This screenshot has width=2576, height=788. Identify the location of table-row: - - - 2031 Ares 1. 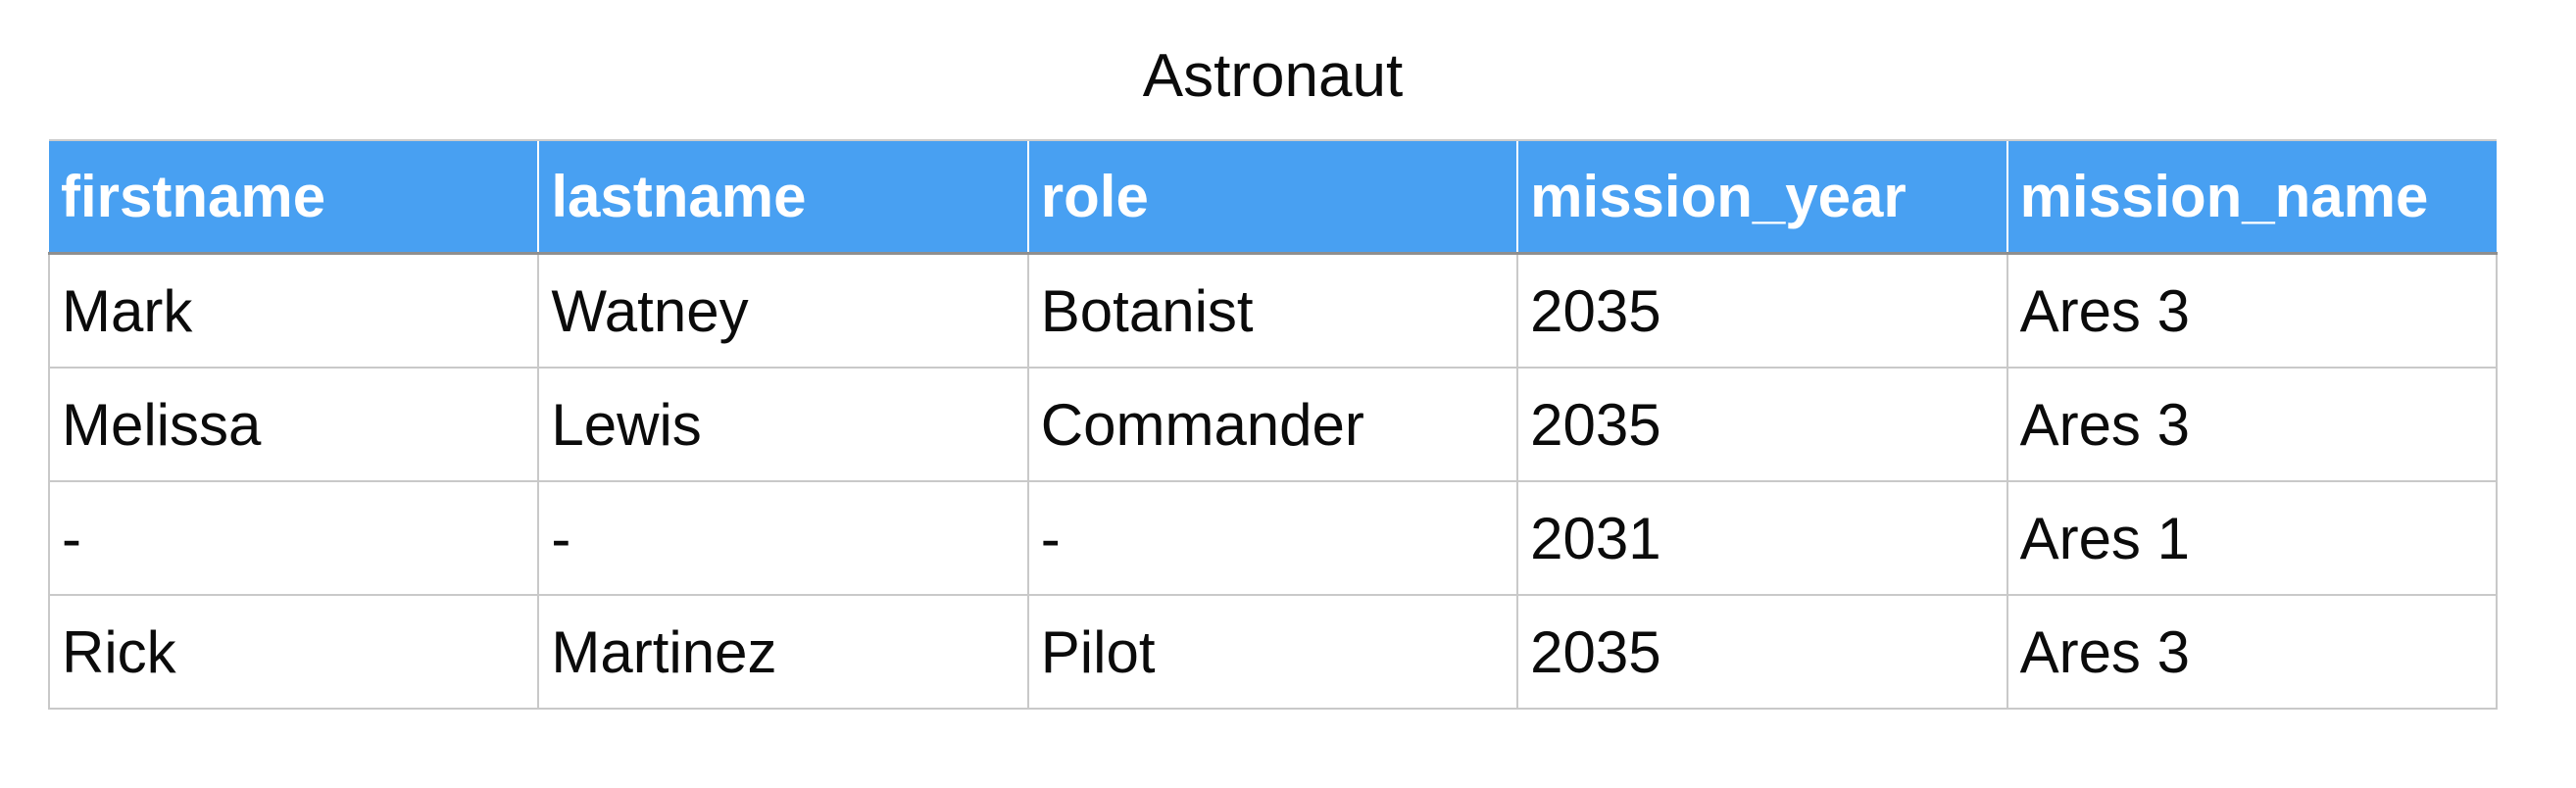
(1273, 538).